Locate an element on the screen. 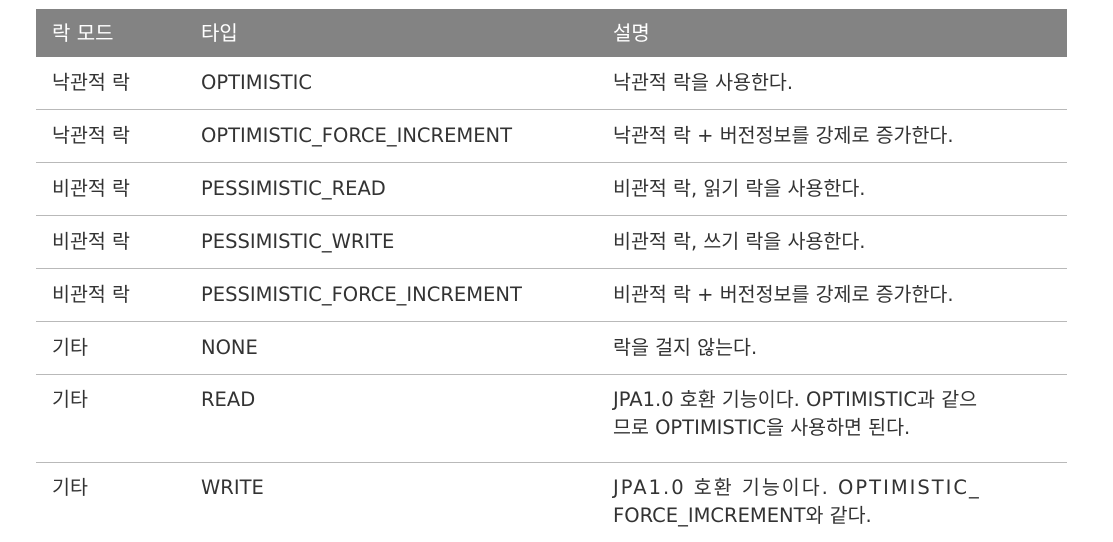 The height and width of the screenshot is (542, 1113). header-lock-mode: 락 모드 is located at coordinates (110, 33).